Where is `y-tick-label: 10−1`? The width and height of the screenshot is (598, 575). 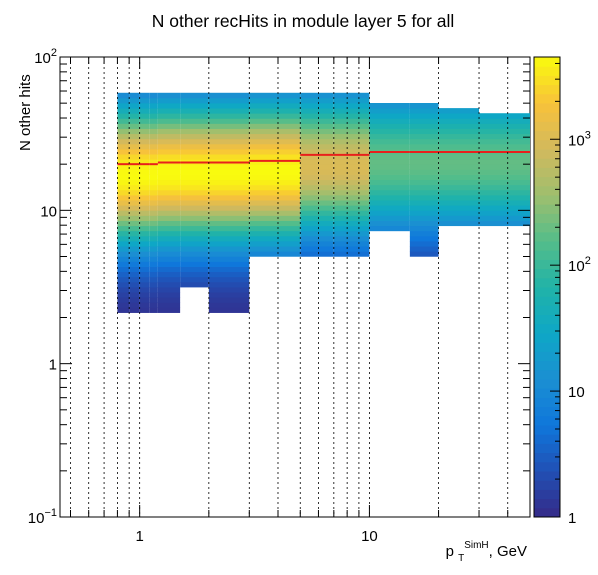 y-tick-label: 10−1 is located at coordinates (42, 517).